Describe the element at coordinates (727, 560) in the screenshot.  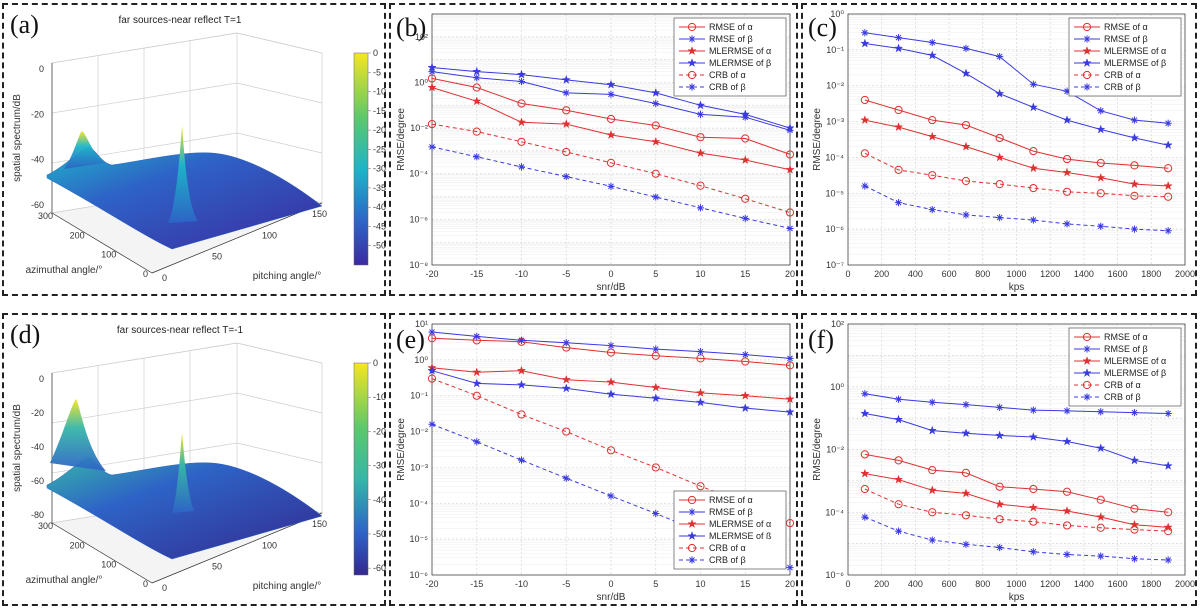
I see `legend-entry: CRB of β` at that location.